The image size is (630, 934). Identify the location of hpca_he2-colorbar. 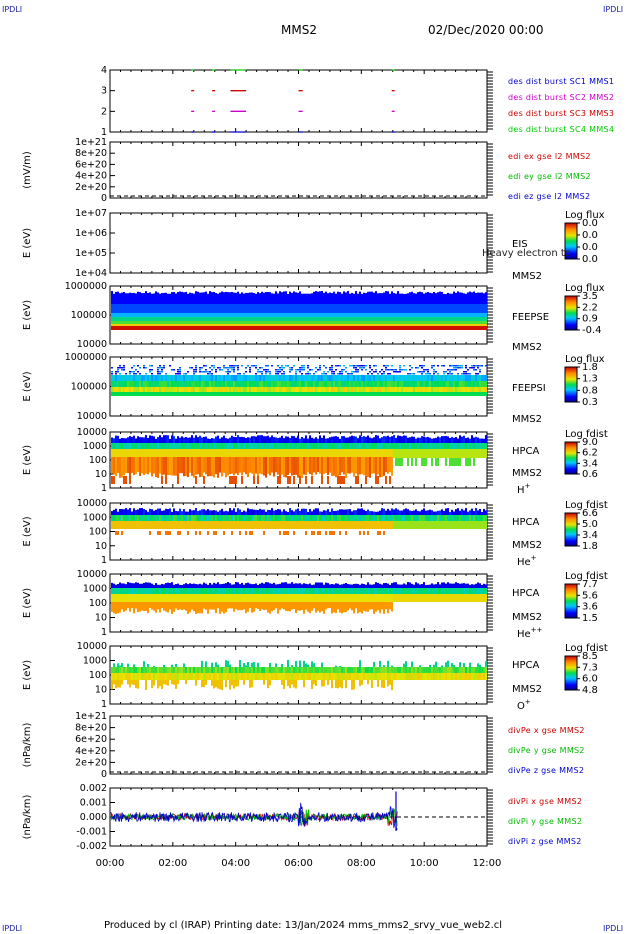
(571, 601).